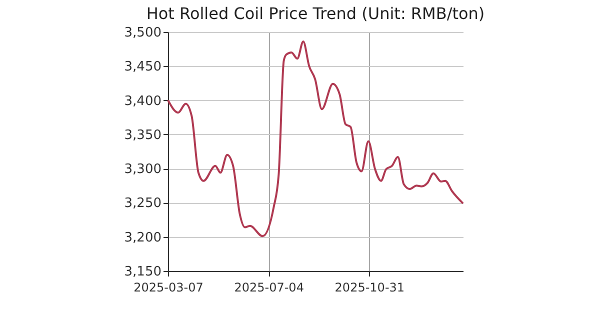 The image size is (600, 324). Describe the element at coordinates (143, 67) in the screenshot. I see `y-tick-label: 3,450` at that location.